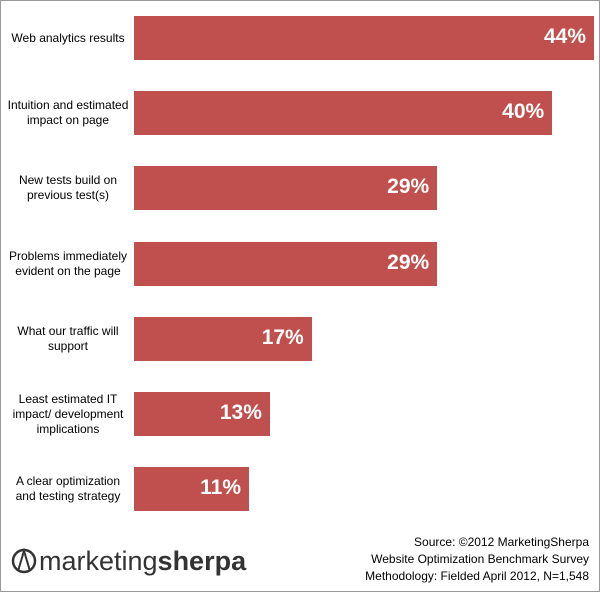 The width and height of the screenshot is (600, 592). I want to click on category-label: Problems immediately evident on the page, so click(68, 263).